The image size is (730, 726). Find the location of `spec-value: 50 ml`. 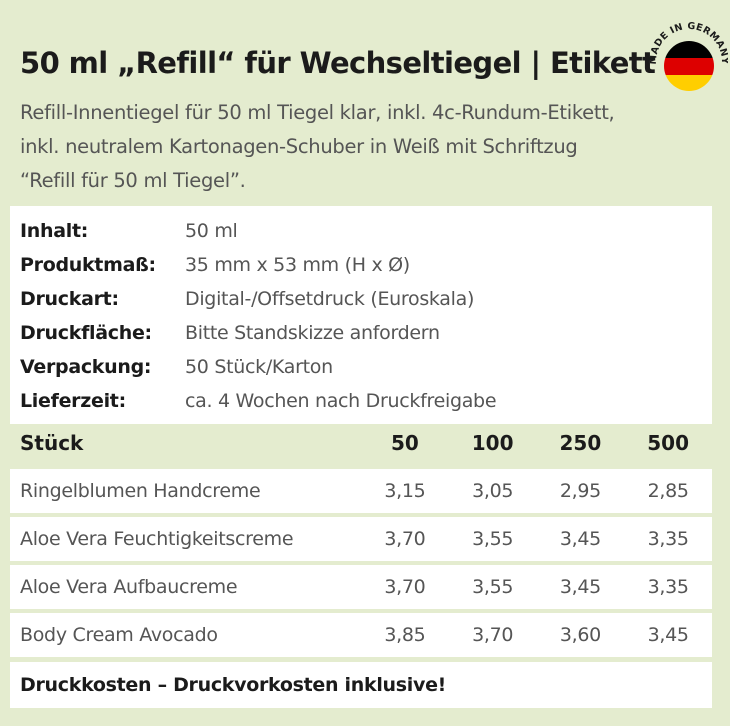

spec-value: 50 ml is located at coordinates (211, 231).